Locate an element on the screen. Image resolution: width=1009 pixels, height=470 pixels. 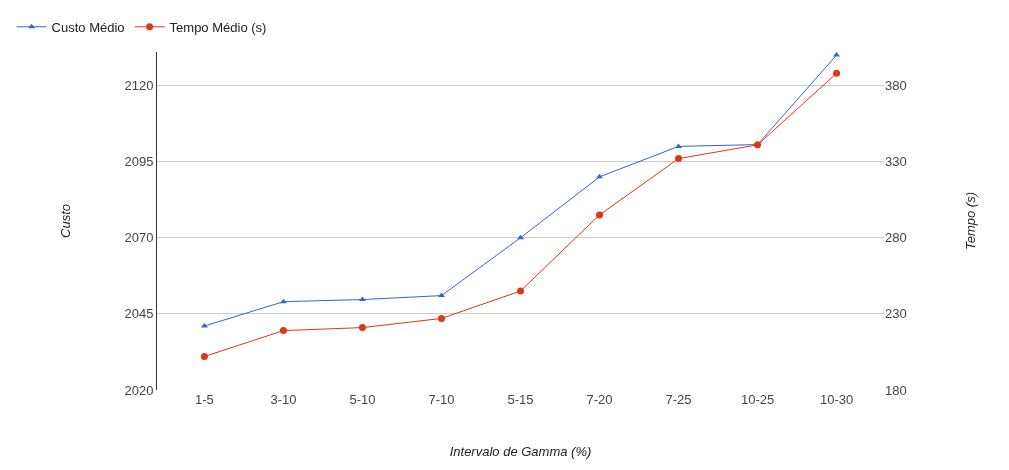
x-tick-label: 5-10 is located at coordinates (362, 399).